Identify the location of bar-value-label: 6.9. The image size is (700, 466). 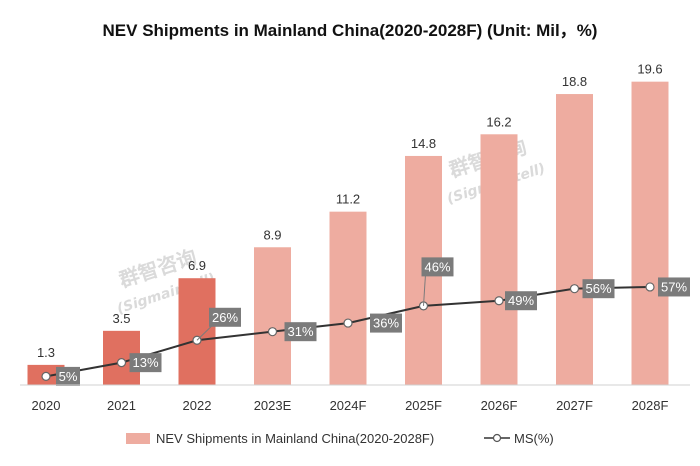
(197, 265).